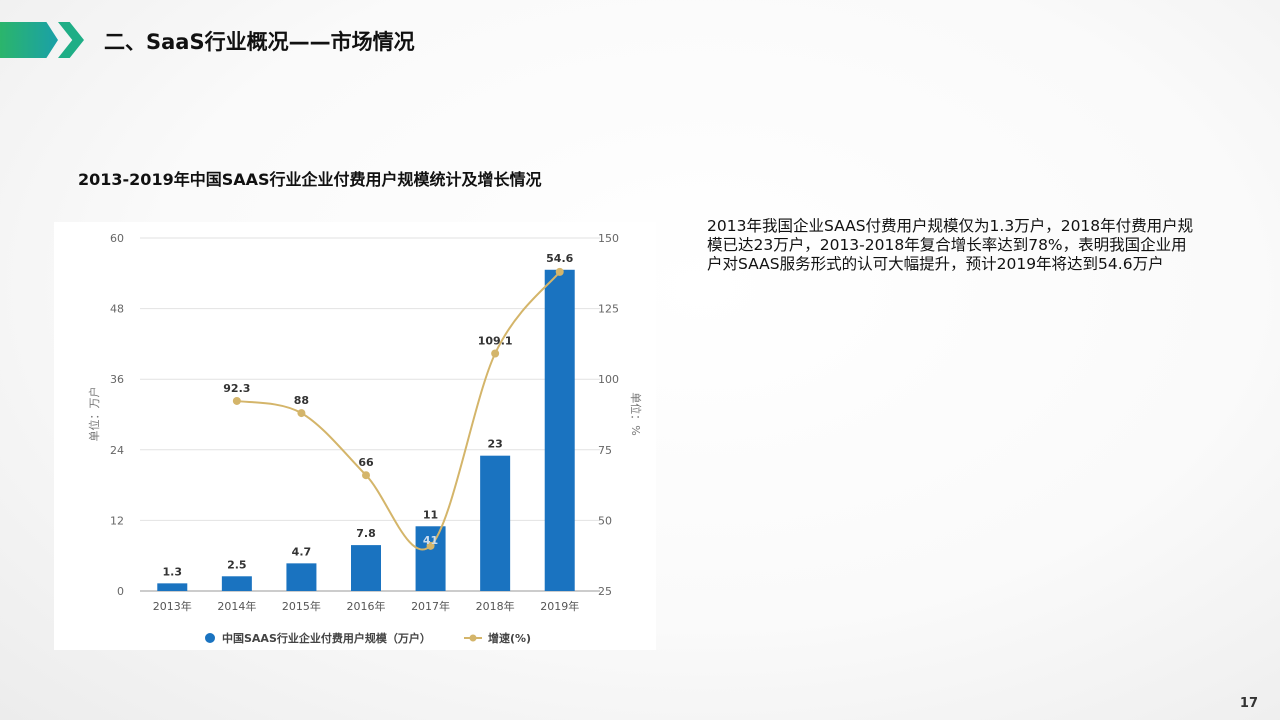  Describe the element at coordinates (495, 606) in the screenshot. I see `x-axis-tick: 2018年` at that location.